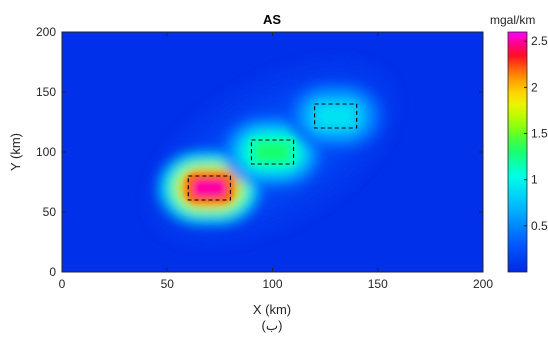 Image resolution: width=548 pixels, height=338 pixels. Describe the element at coordinates (483, 284) in the screenshot. I see `x-tick-label: 200` at that location.